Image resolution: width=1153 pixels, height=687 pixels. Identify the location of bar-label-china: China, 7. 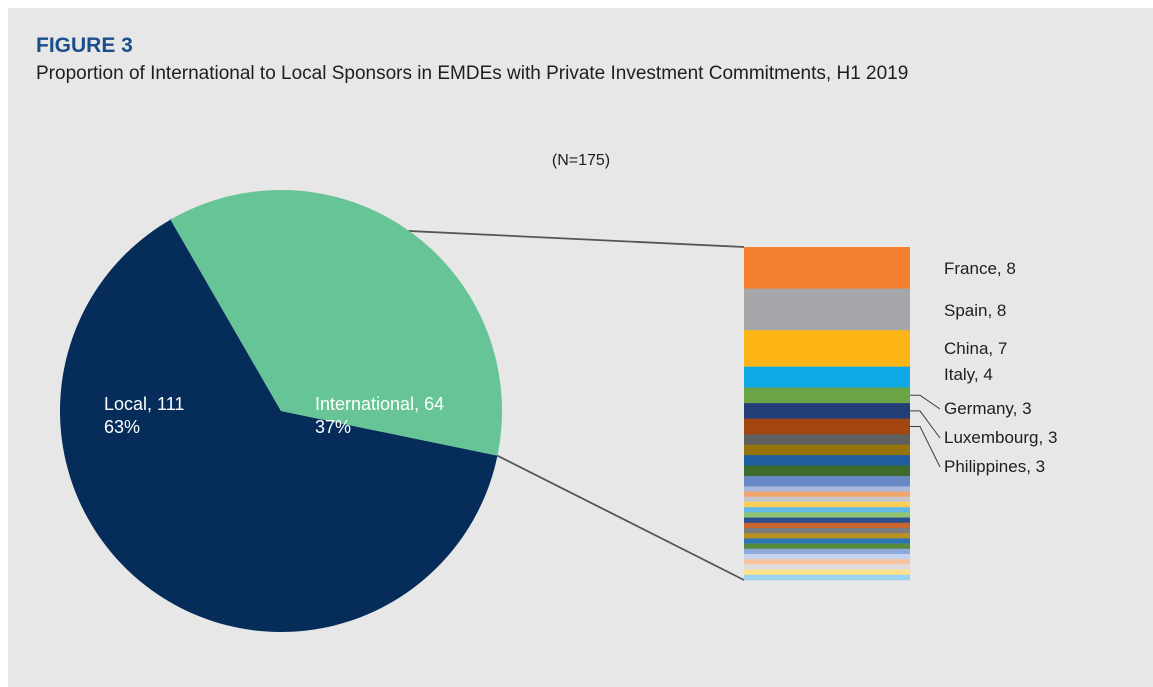
(975, 348).